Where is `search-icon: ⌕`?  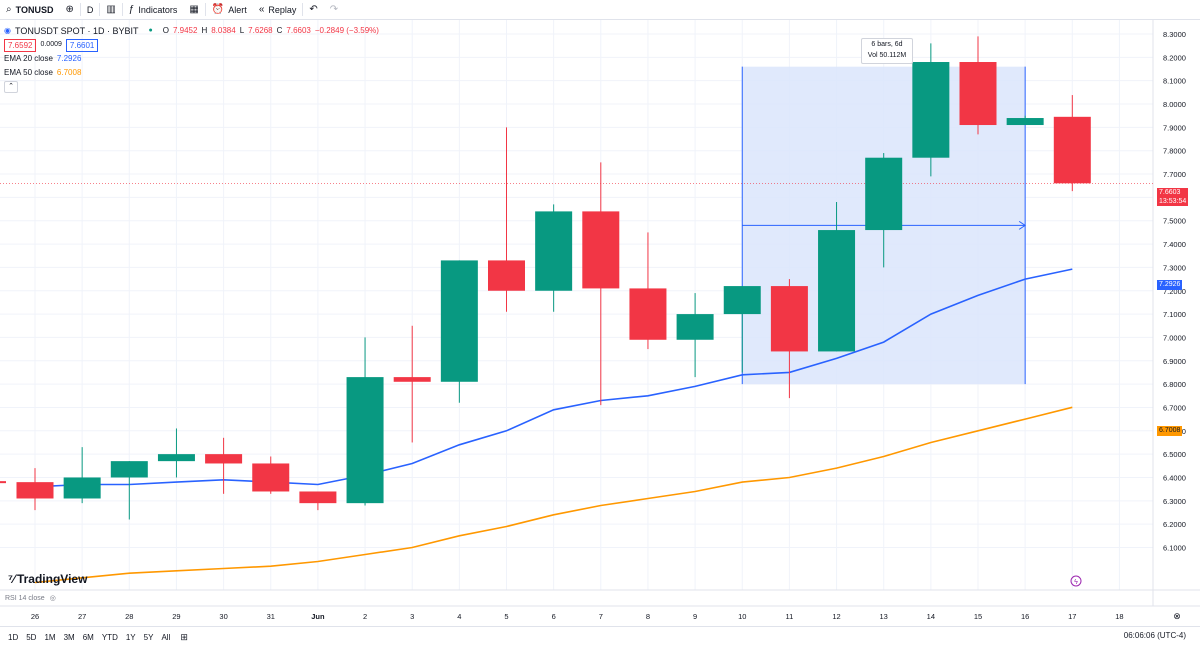
search-icon: ⌕ is located at coordinates (9, 9).